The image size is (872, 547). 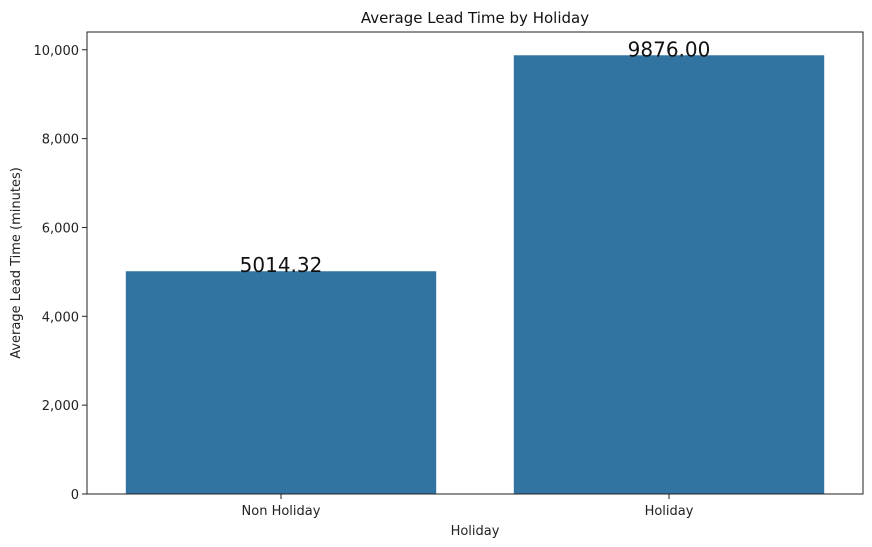 What do you see at coordinates (60, 228) in the screenshot?
I see `y-tick-label: 6,000` at bounding box center [60, 228].